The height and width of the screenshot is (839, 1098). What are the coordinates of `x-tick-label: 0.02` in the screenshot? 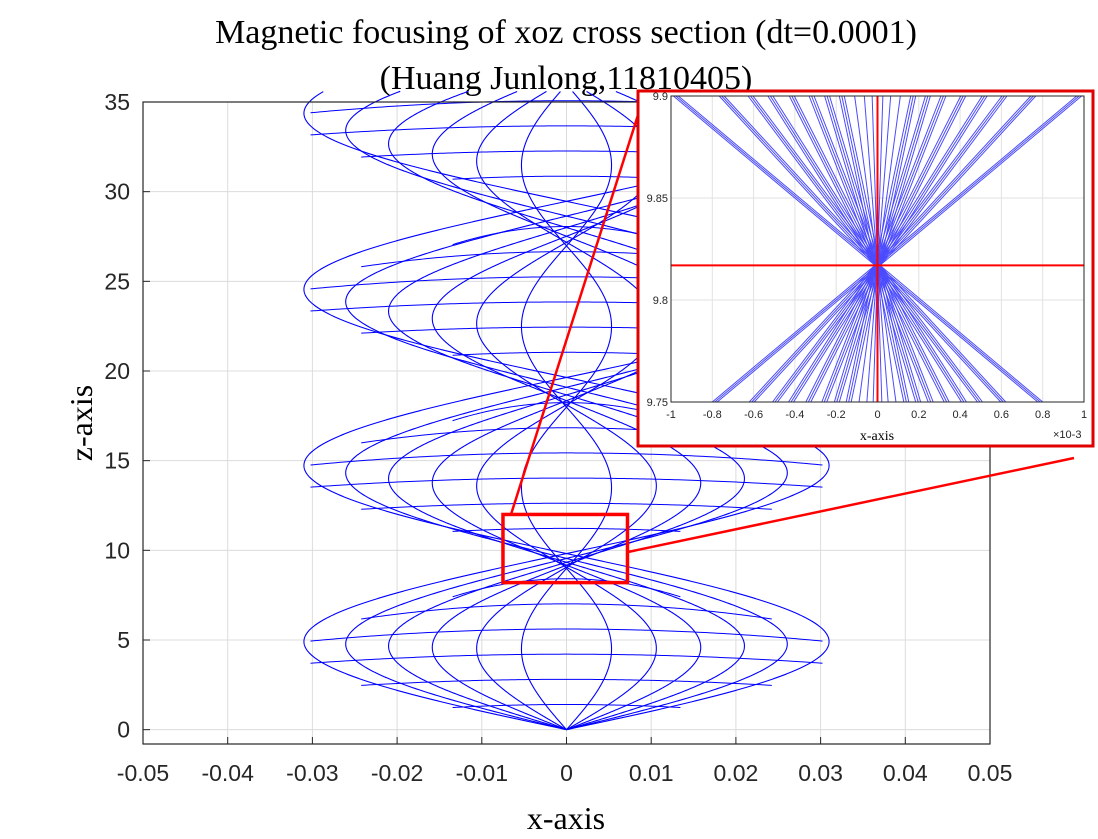 It's located at (736, 773).